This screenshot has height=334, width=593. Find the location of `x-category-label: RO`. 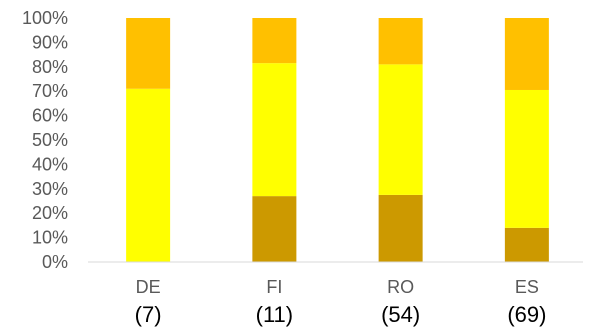

x-category-label: RO is located at coordinates (400, 287).